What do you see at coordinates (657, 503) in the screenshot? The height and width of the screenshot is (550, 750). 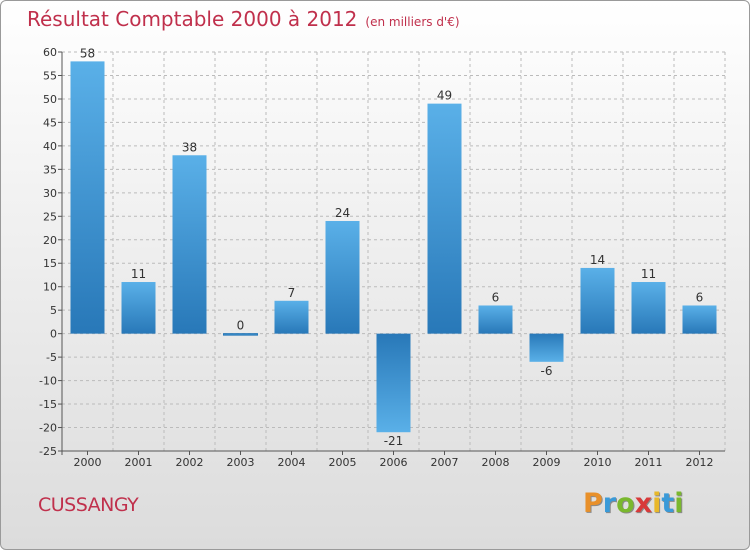 I see `logo-letter-4: i` at bounding box center [657, 503].